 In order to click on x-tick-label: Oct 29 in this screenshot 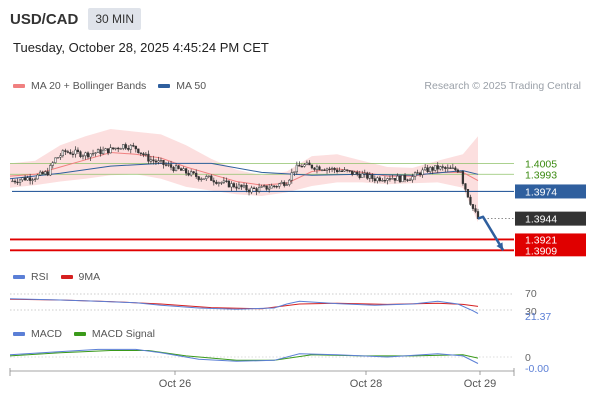, I will do `click(480, 384)`.